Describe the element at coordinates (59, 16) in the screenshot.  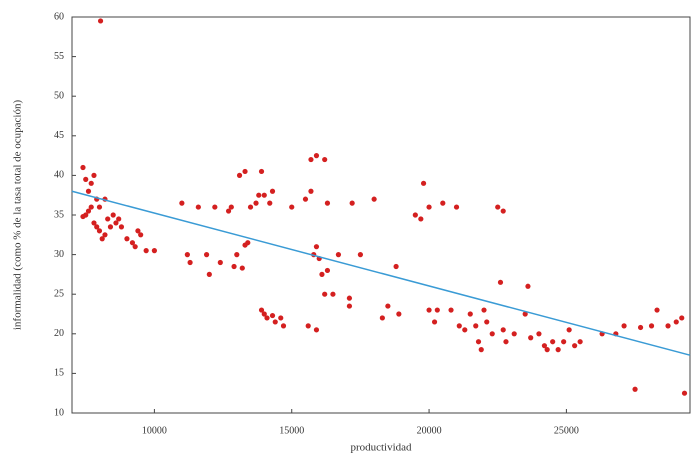
I see `y-tick-label: 60` at that location.